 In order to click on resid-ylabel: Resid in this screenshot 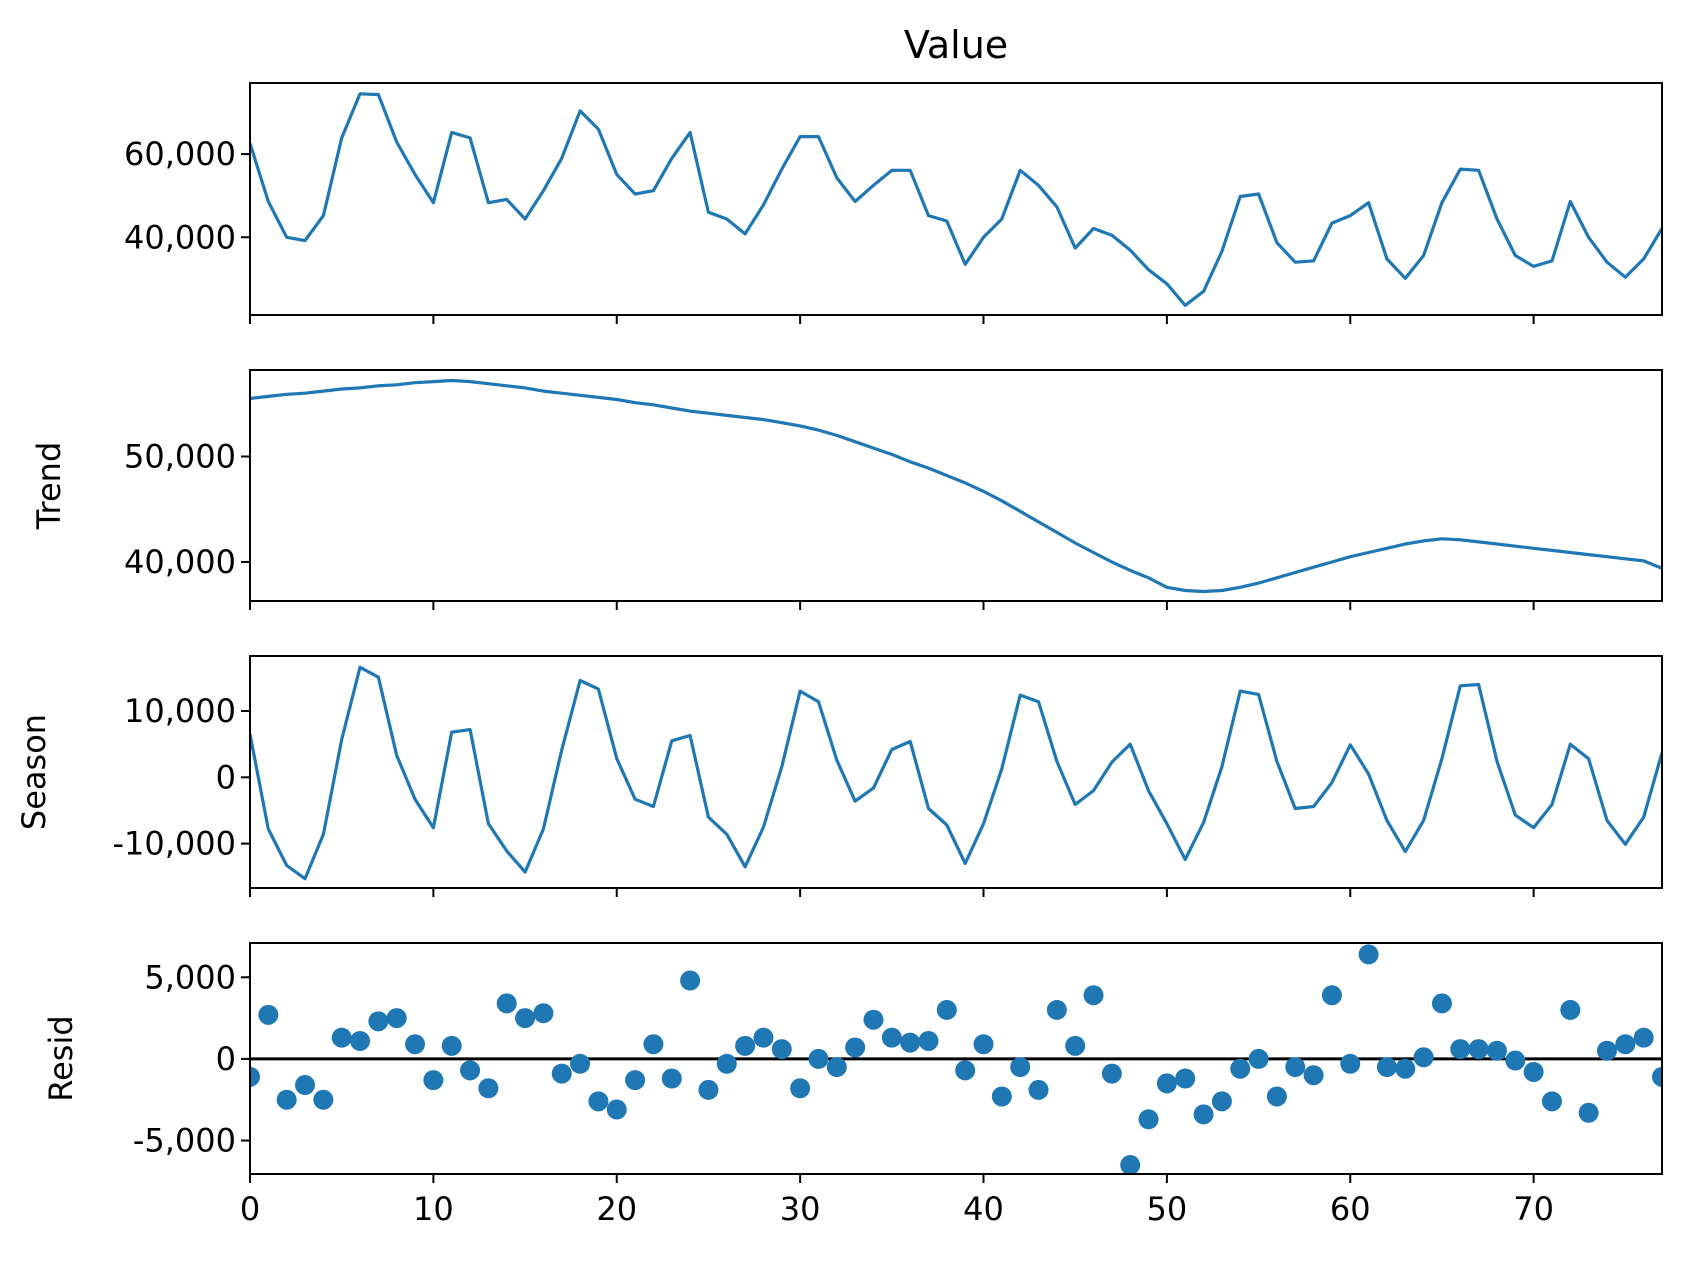, I will do `click(61, 1058)`.